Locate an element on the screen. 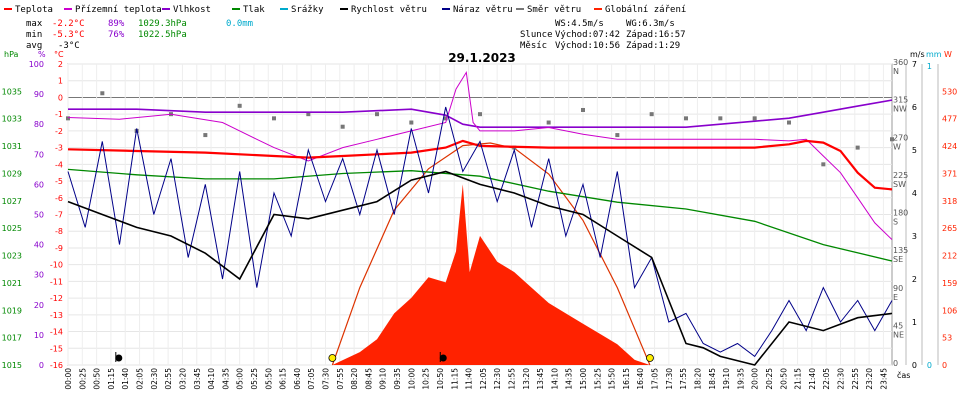  unit-ms: m/s is located at coordinates (917, 54).